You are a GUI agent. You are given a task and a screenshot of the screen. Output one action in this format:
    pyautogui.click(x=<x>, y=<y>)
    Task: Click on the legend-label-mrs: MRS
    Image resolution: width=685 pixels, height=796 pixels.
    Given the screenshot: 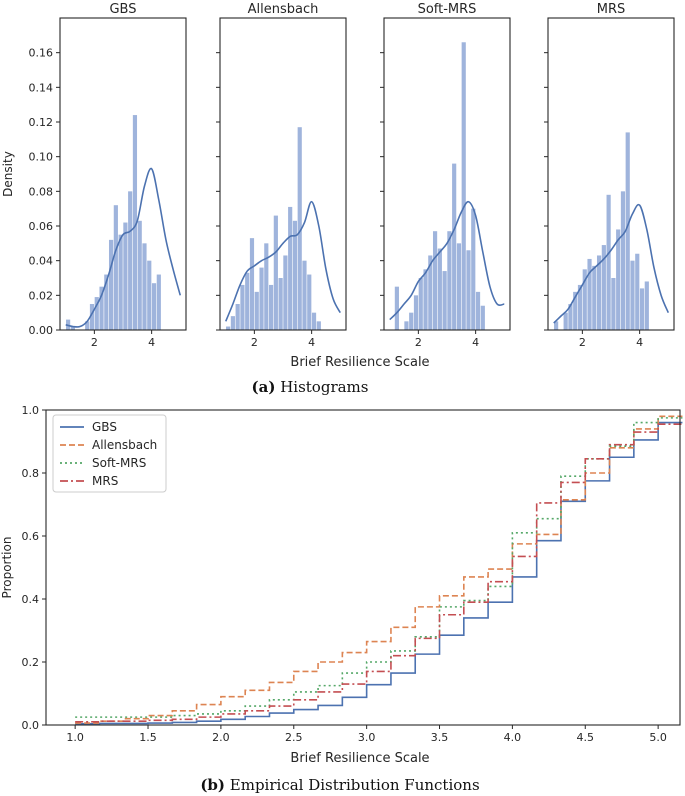 What is the action you would take?
    pyautogui.click(x=105, y=481)
    